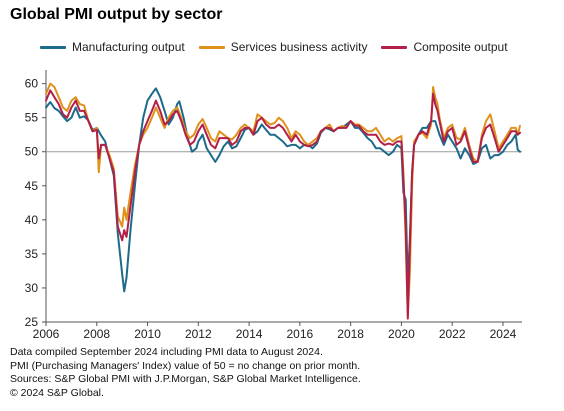 The image size is (564, 411). I want to click on x-tick-label: 2024, so click(503, 334).